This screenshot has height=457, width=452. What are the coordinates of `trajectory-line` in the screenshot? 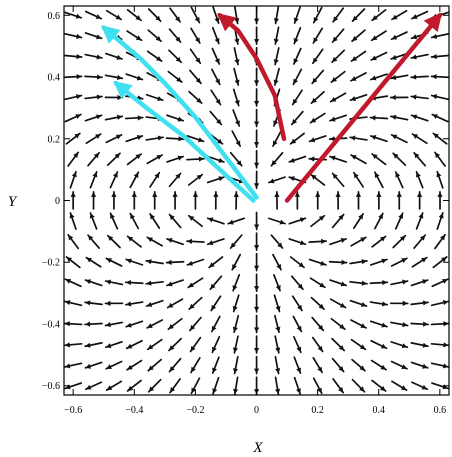 It's located at (363, 107).